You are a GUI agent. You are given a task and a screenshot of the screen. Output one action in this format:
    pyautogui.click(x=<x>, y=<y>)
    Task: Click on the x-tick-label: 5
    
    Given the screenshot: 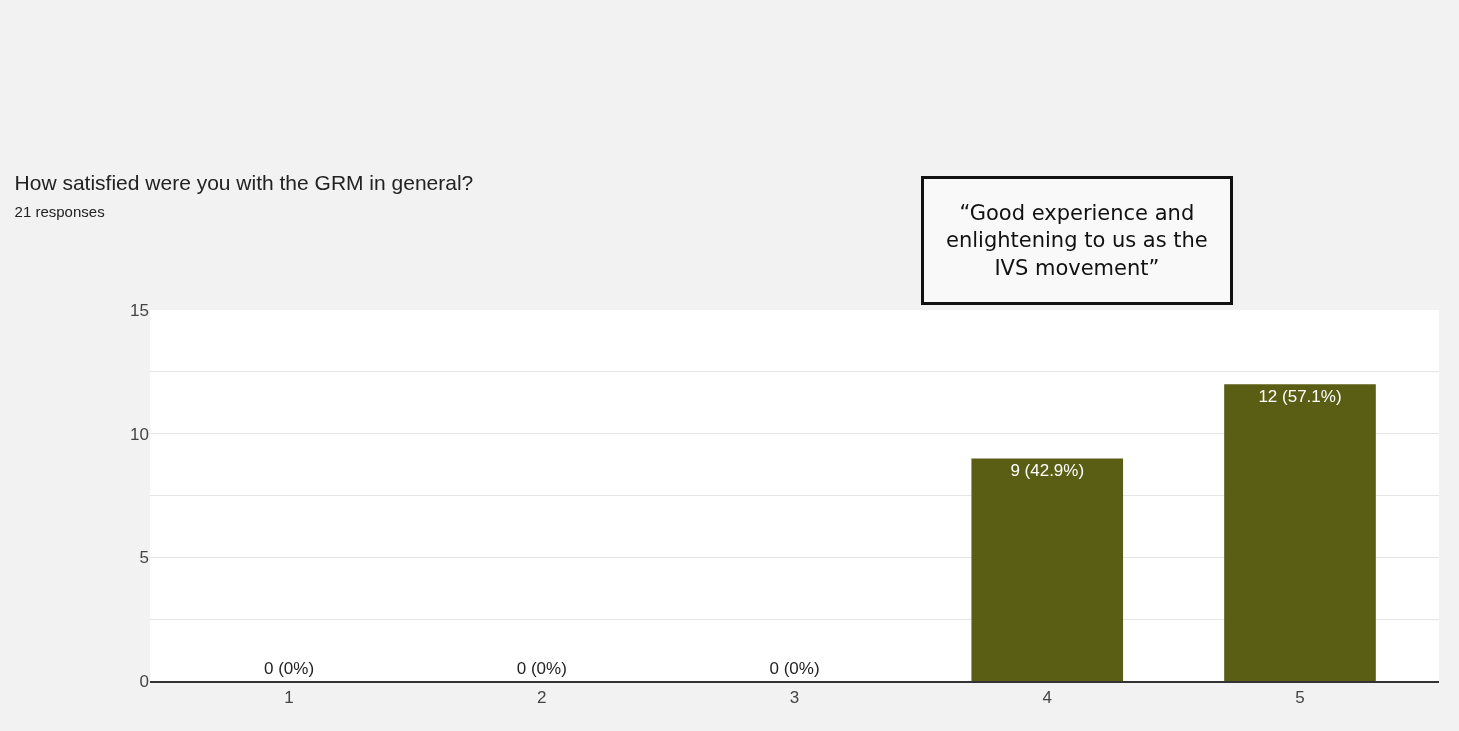 What is the action you would take?
    pyautogui.click(x=1300, y=698)
    